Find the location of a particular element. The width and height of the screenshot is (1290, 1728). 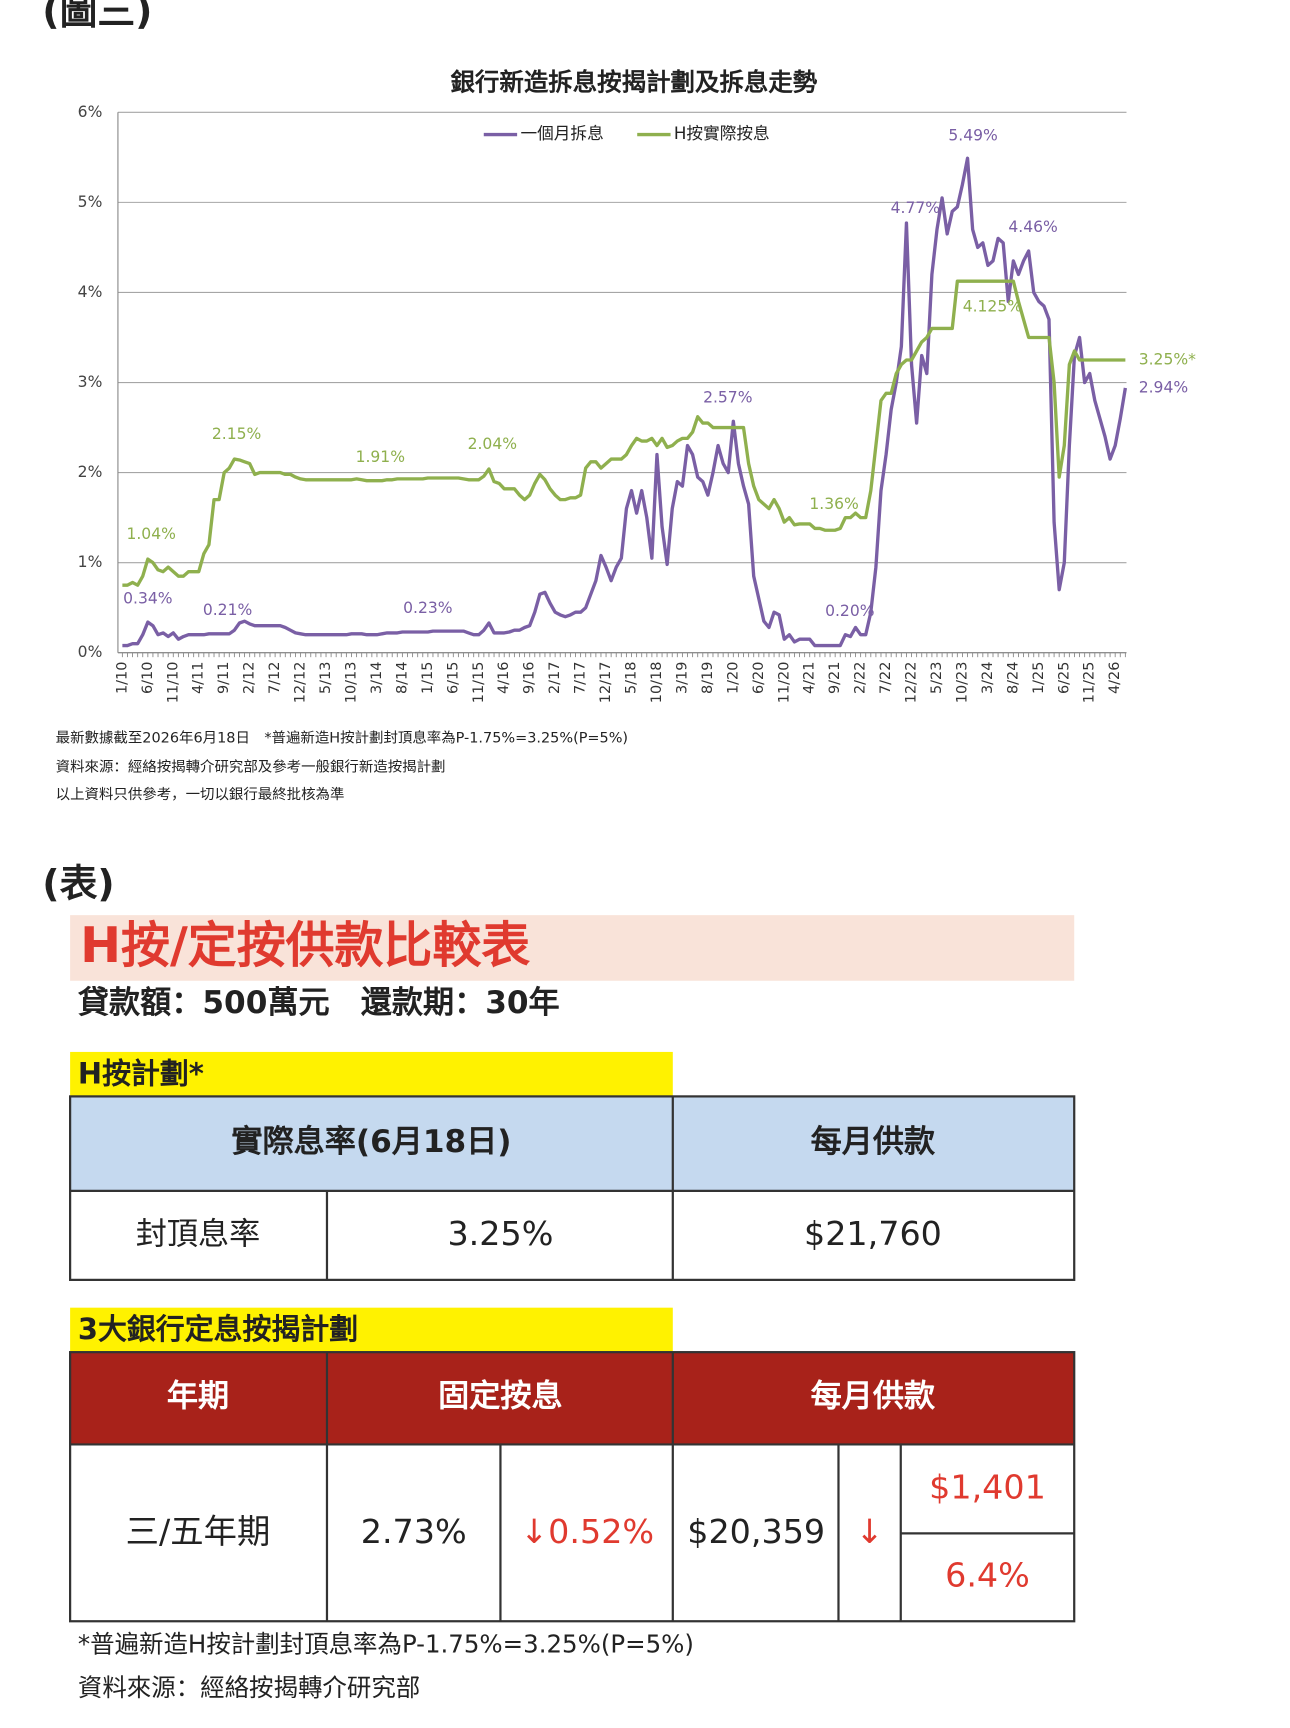

table-label: (表) is located at coordinates (78, 884).